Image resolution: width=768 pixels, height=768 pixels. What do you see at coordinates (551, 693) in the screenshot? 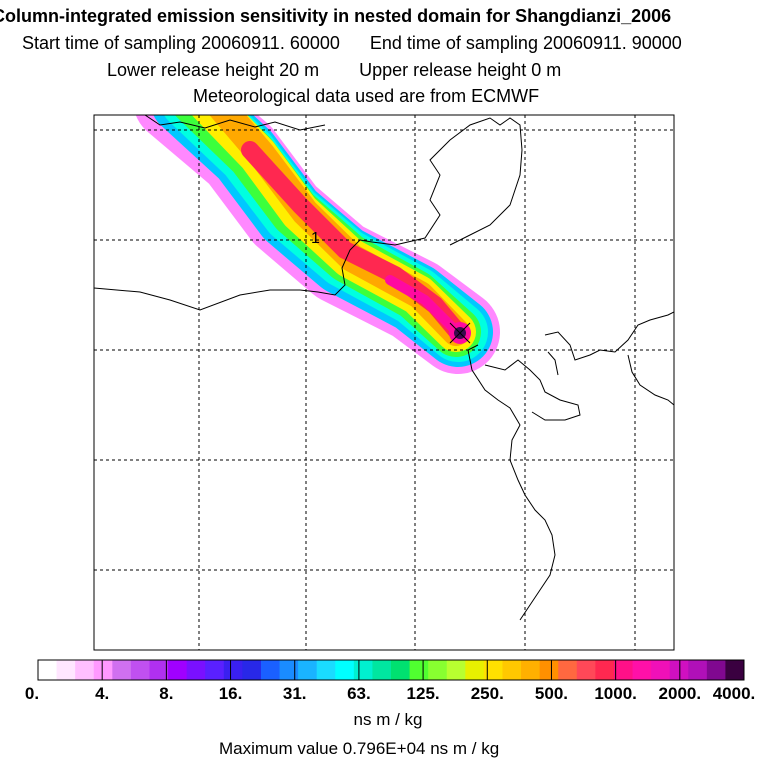
I see `legend-tick-label: 500.` at bounding box center [551, 693].